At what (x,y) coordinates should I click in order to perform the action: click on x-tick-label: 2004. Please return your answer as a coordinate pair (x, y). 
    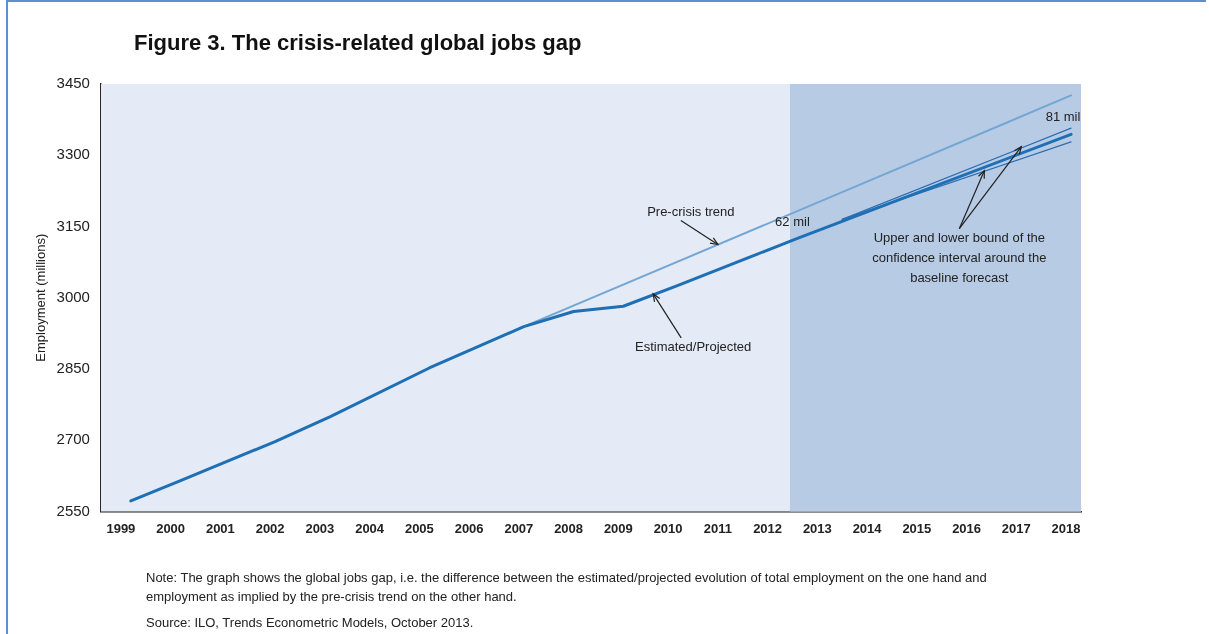
    Looking at the image, I should click on (370, 528).